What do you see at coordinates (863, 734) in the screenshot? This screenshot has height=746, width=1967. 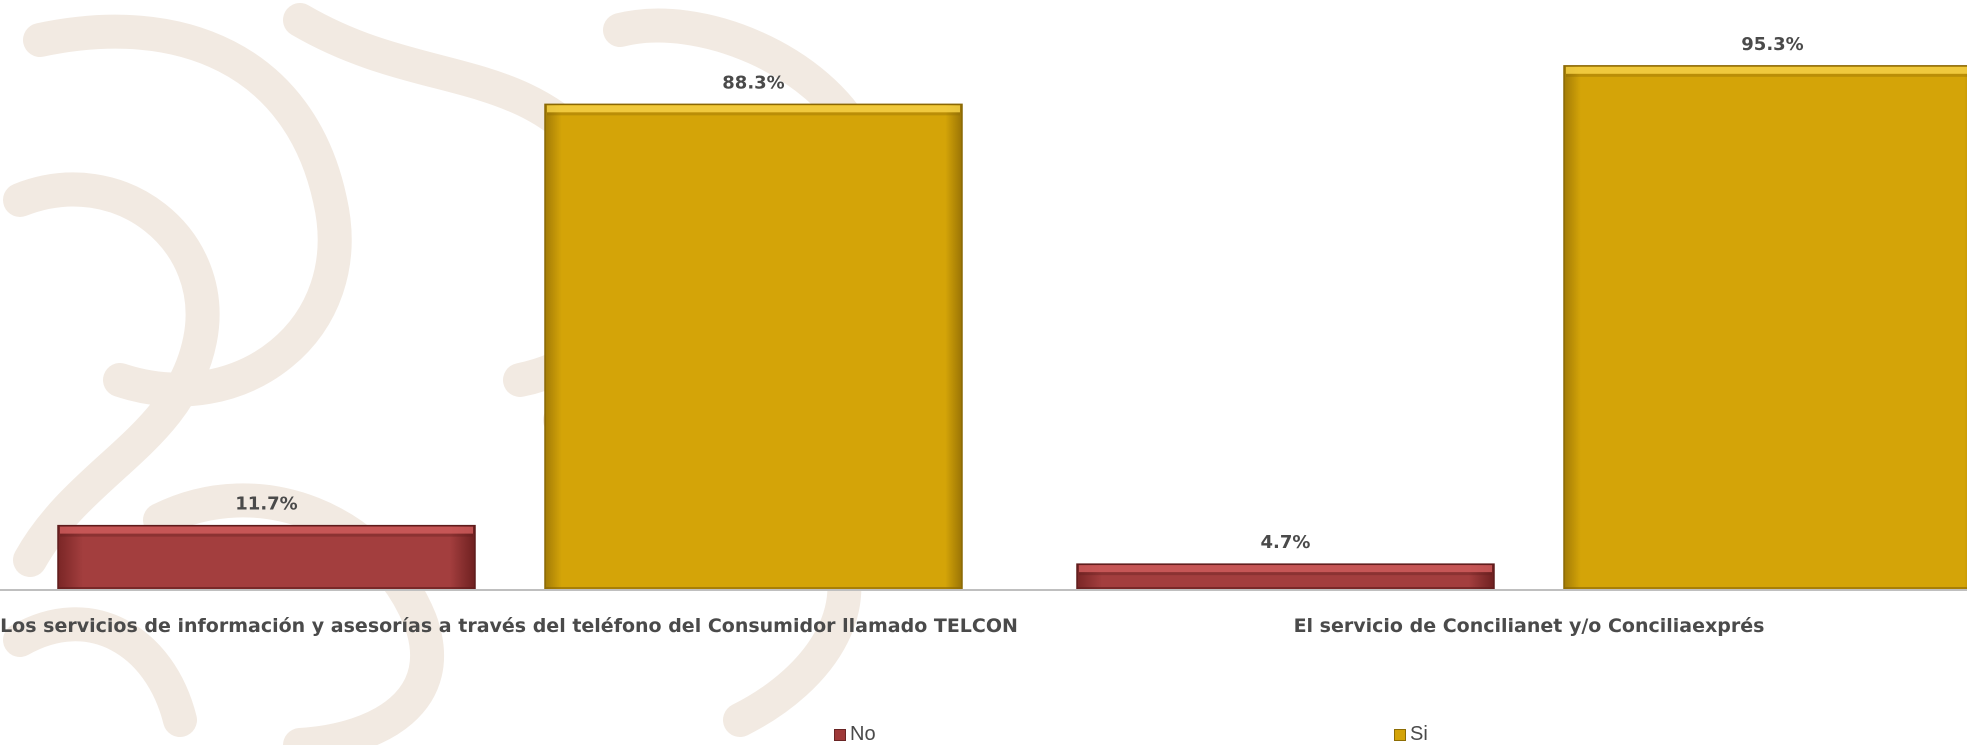 I see `legend-label-no: No` at bounding box center [863, 734].